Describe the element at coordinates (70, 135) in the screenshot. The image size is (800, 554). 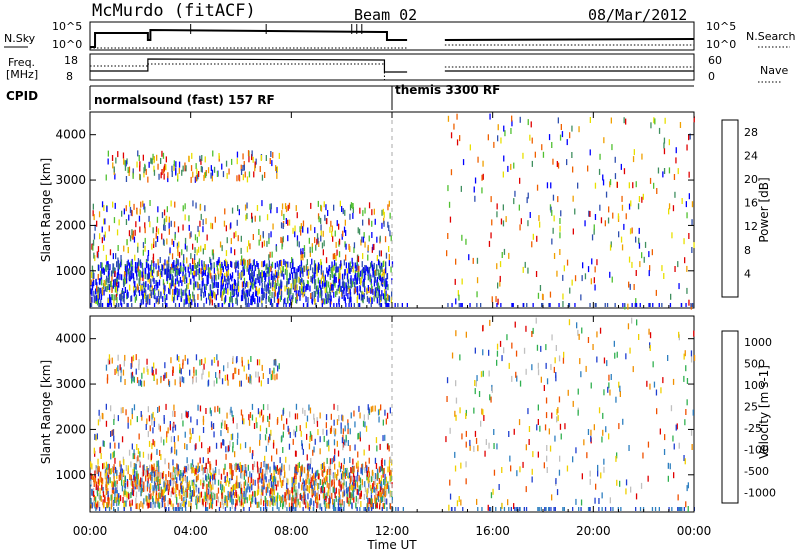
I see `y-tick-label: 4000` at that location.